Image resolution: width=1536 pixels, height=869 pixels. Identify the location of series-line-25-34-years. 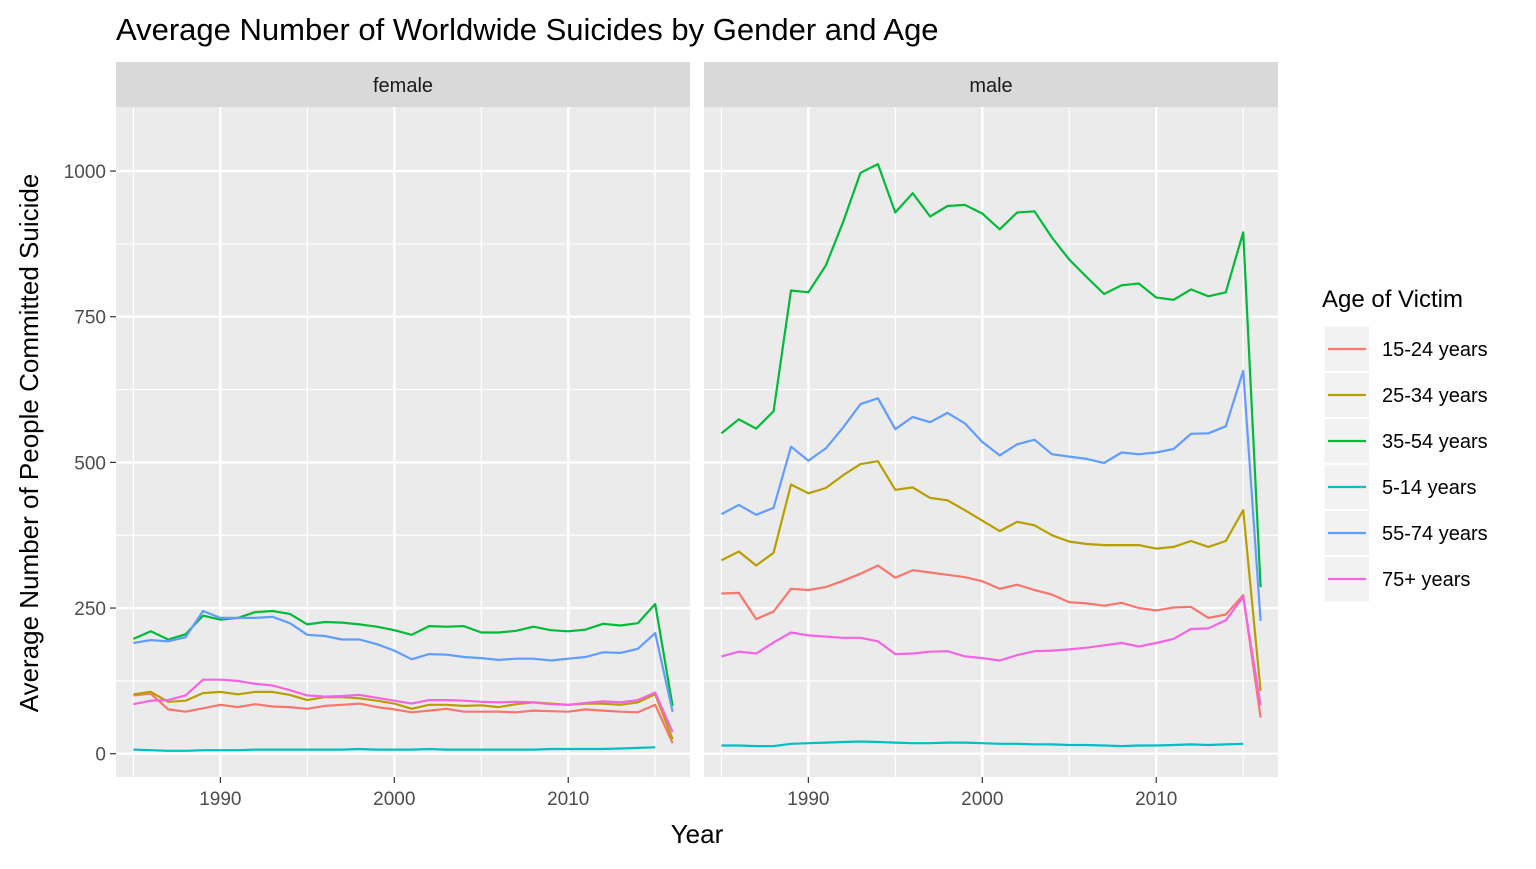
(991, 575).